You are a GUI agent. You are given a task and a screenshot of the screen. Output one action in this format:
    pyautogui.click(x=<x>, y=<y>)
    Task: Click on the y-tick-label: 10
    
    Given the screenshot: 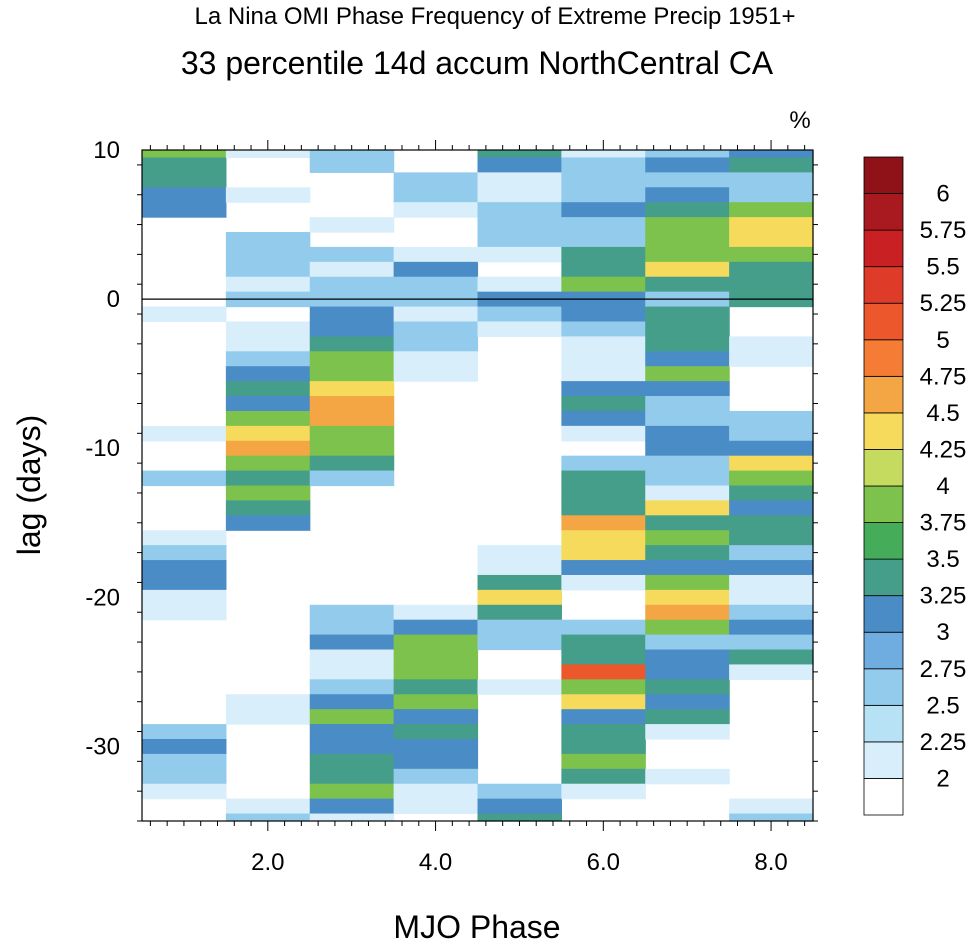 What is the action you would take?
    pyautogui.click(x=106, y=150)
    